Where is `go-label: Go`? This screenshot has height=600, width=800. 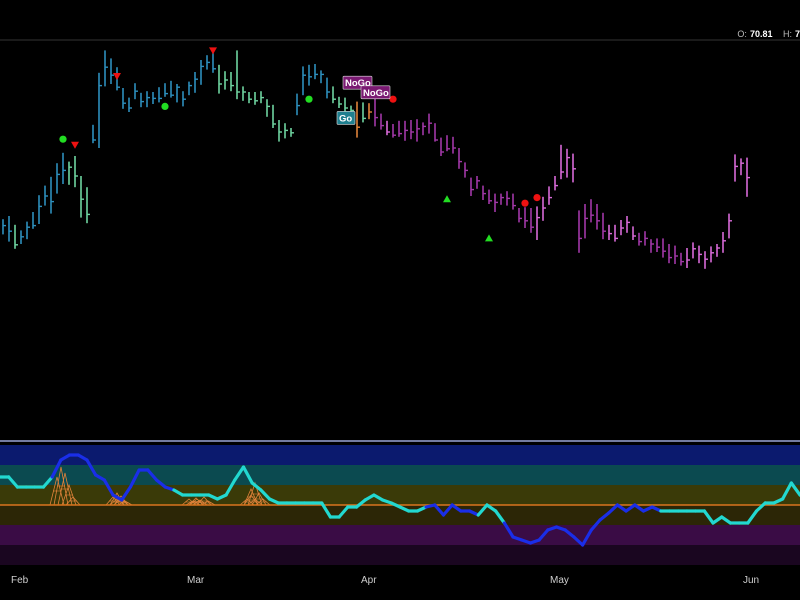
go-label: Go is located at coordinates (346, 118).